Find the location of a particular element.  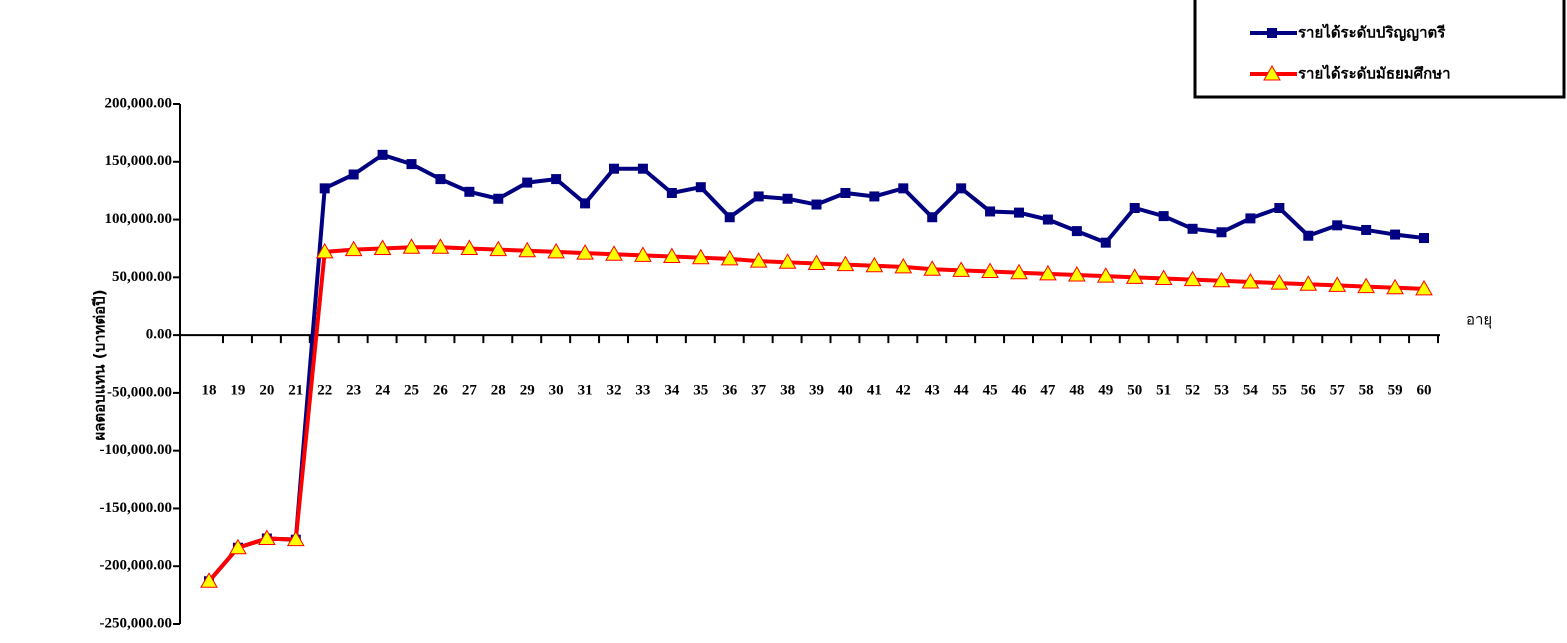

x-tick-label: 26 is located at coordinates (441, 391).